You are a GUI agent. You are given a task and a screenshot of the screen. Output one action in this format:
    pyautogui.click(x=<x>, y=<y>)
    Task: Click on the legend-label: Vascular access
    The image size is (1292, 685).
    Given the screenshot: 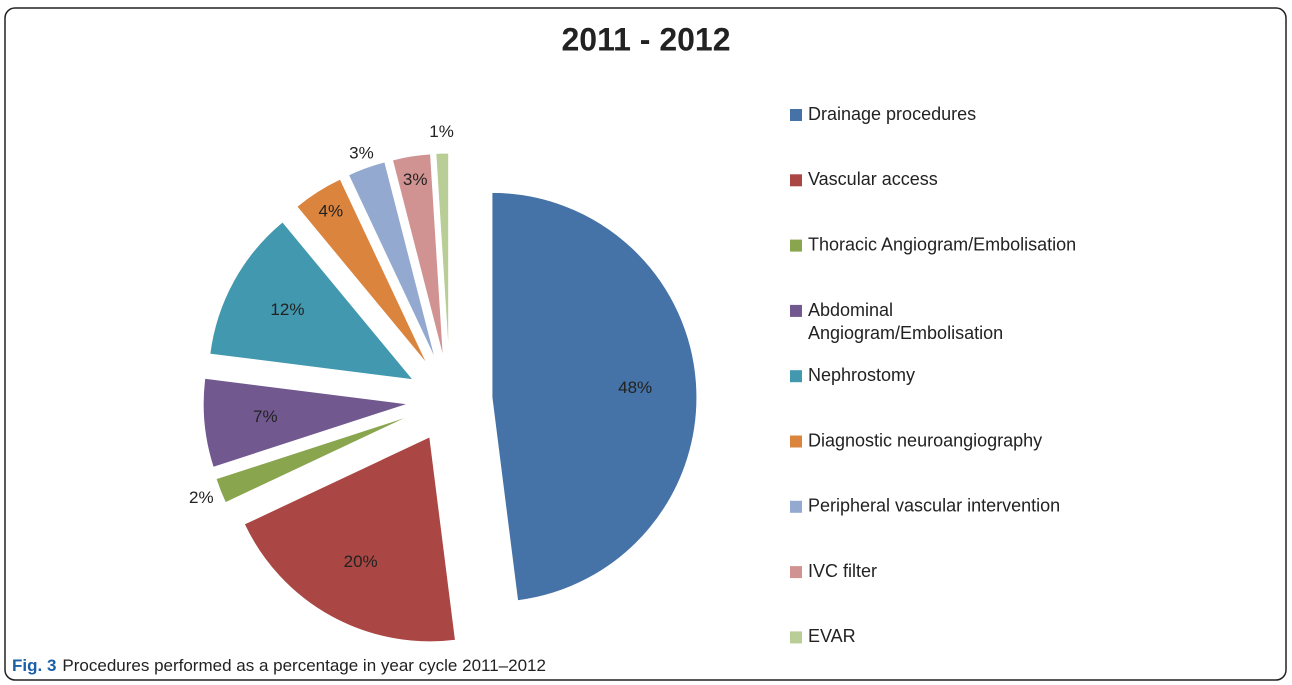 What is the action you would take?
    pyautogui.click(x=873, y=179)
    